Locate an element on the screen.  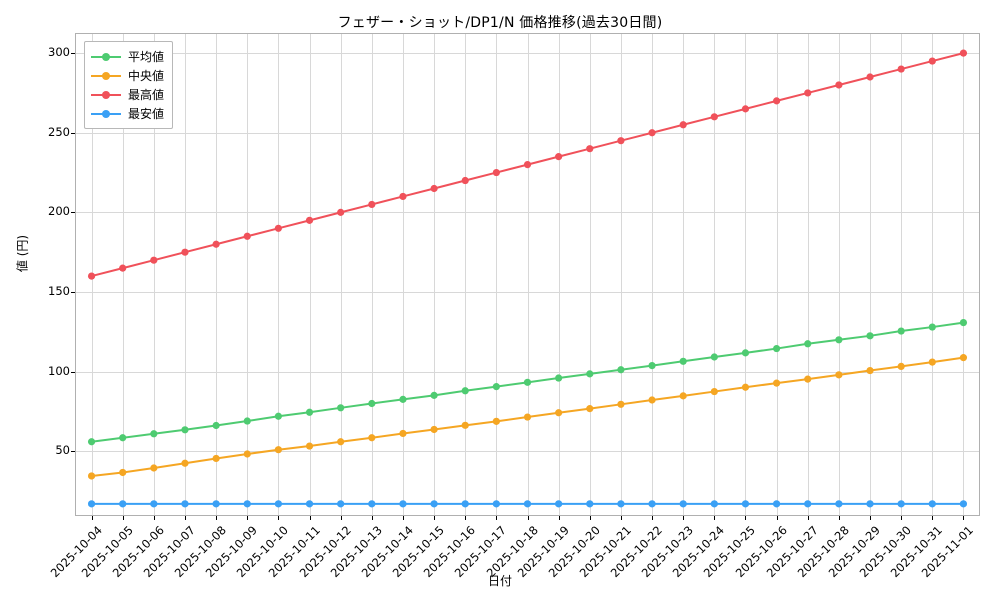
legend-label: 中央値 is located at coordinates (146, 76).